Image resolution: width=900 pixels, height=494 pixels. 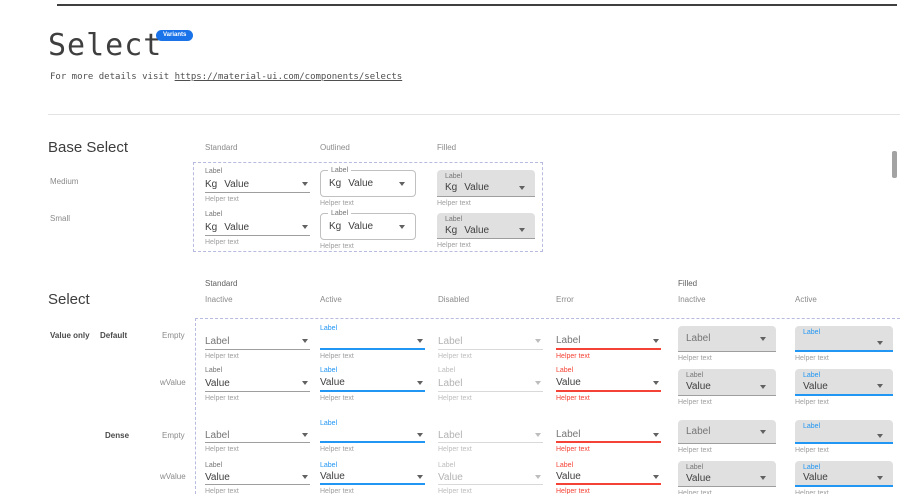 I want to click on base-select-filled-small: Label Kg Value Helper text, so click(x=486, y=231).